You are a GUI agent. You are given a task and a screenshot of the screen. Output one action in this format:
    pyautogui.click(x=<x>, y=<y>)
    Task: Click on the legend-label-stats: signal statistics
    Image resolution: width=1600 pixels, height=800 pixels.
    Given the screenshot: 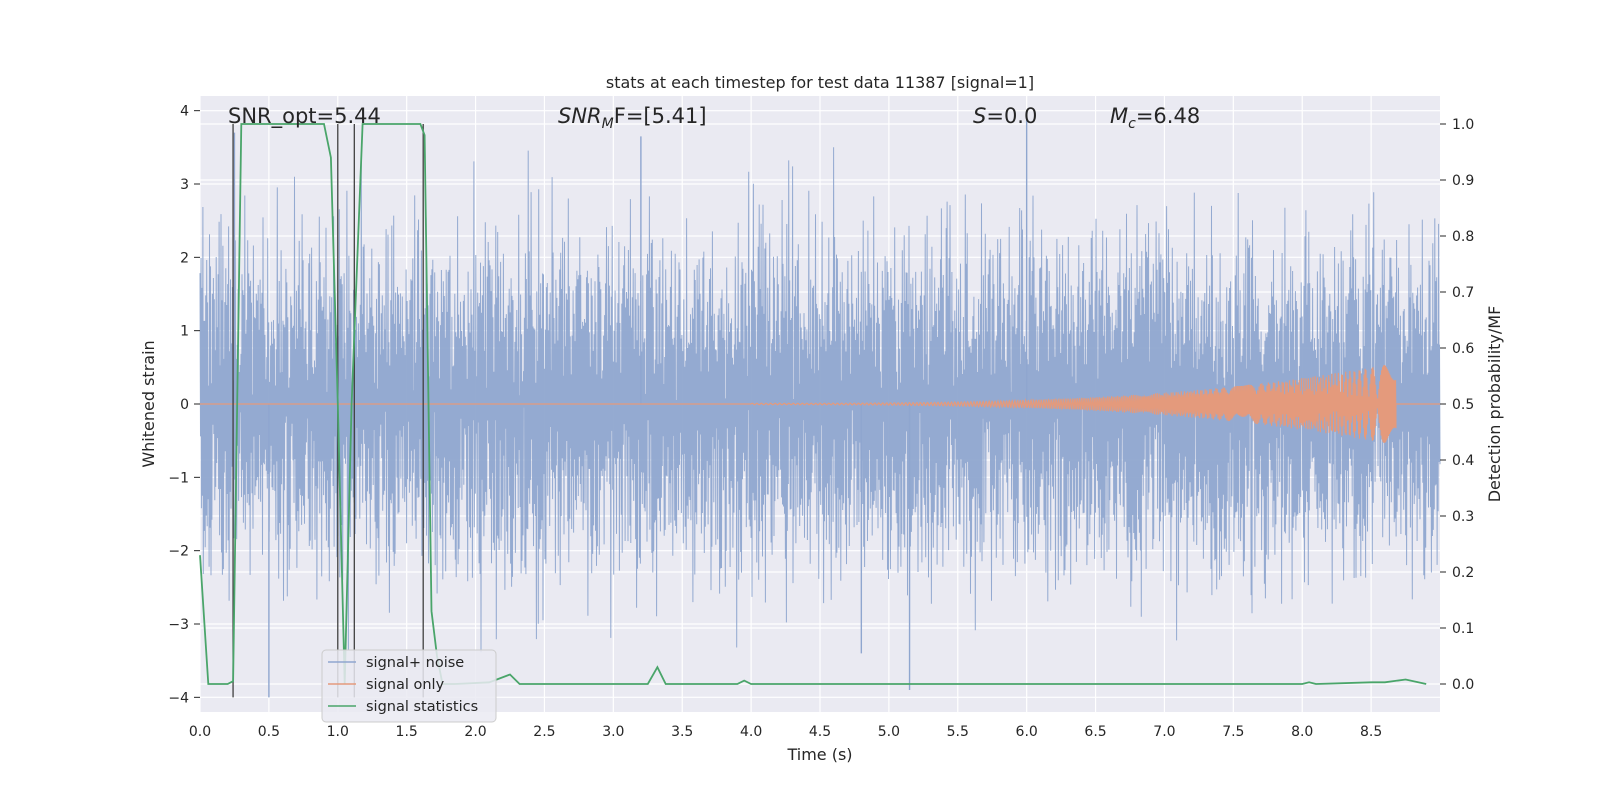 What is the action you would take?
    pyautogui.click(x=422, y=707)
    